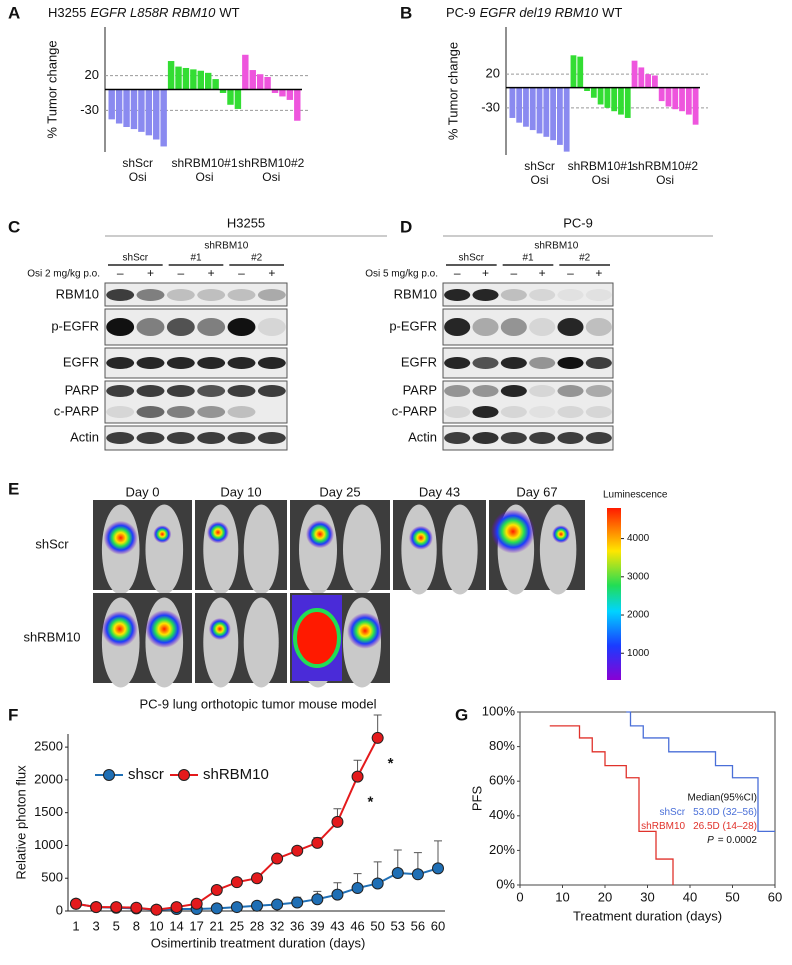 The image size is (792, 965). What do you see at coordinates (236, 774) in the screenshot?
I see `legend-label: shRBM10` at bounding box center [236, 774].